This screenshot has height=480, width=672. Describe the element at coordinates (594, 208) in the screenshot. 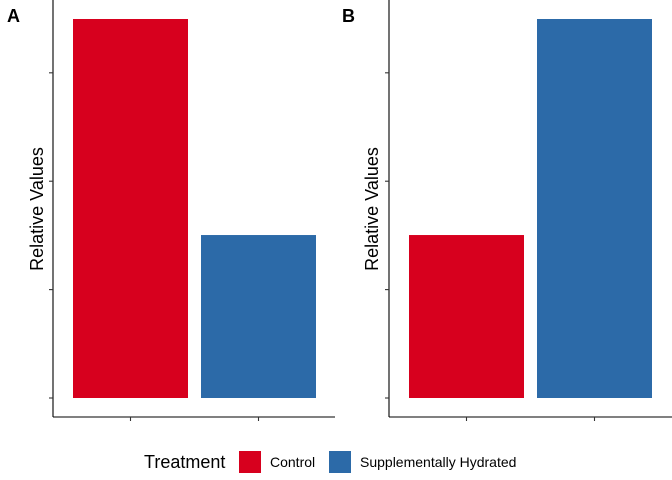

I see `bar-b-supplementally-hydrated` at that location.